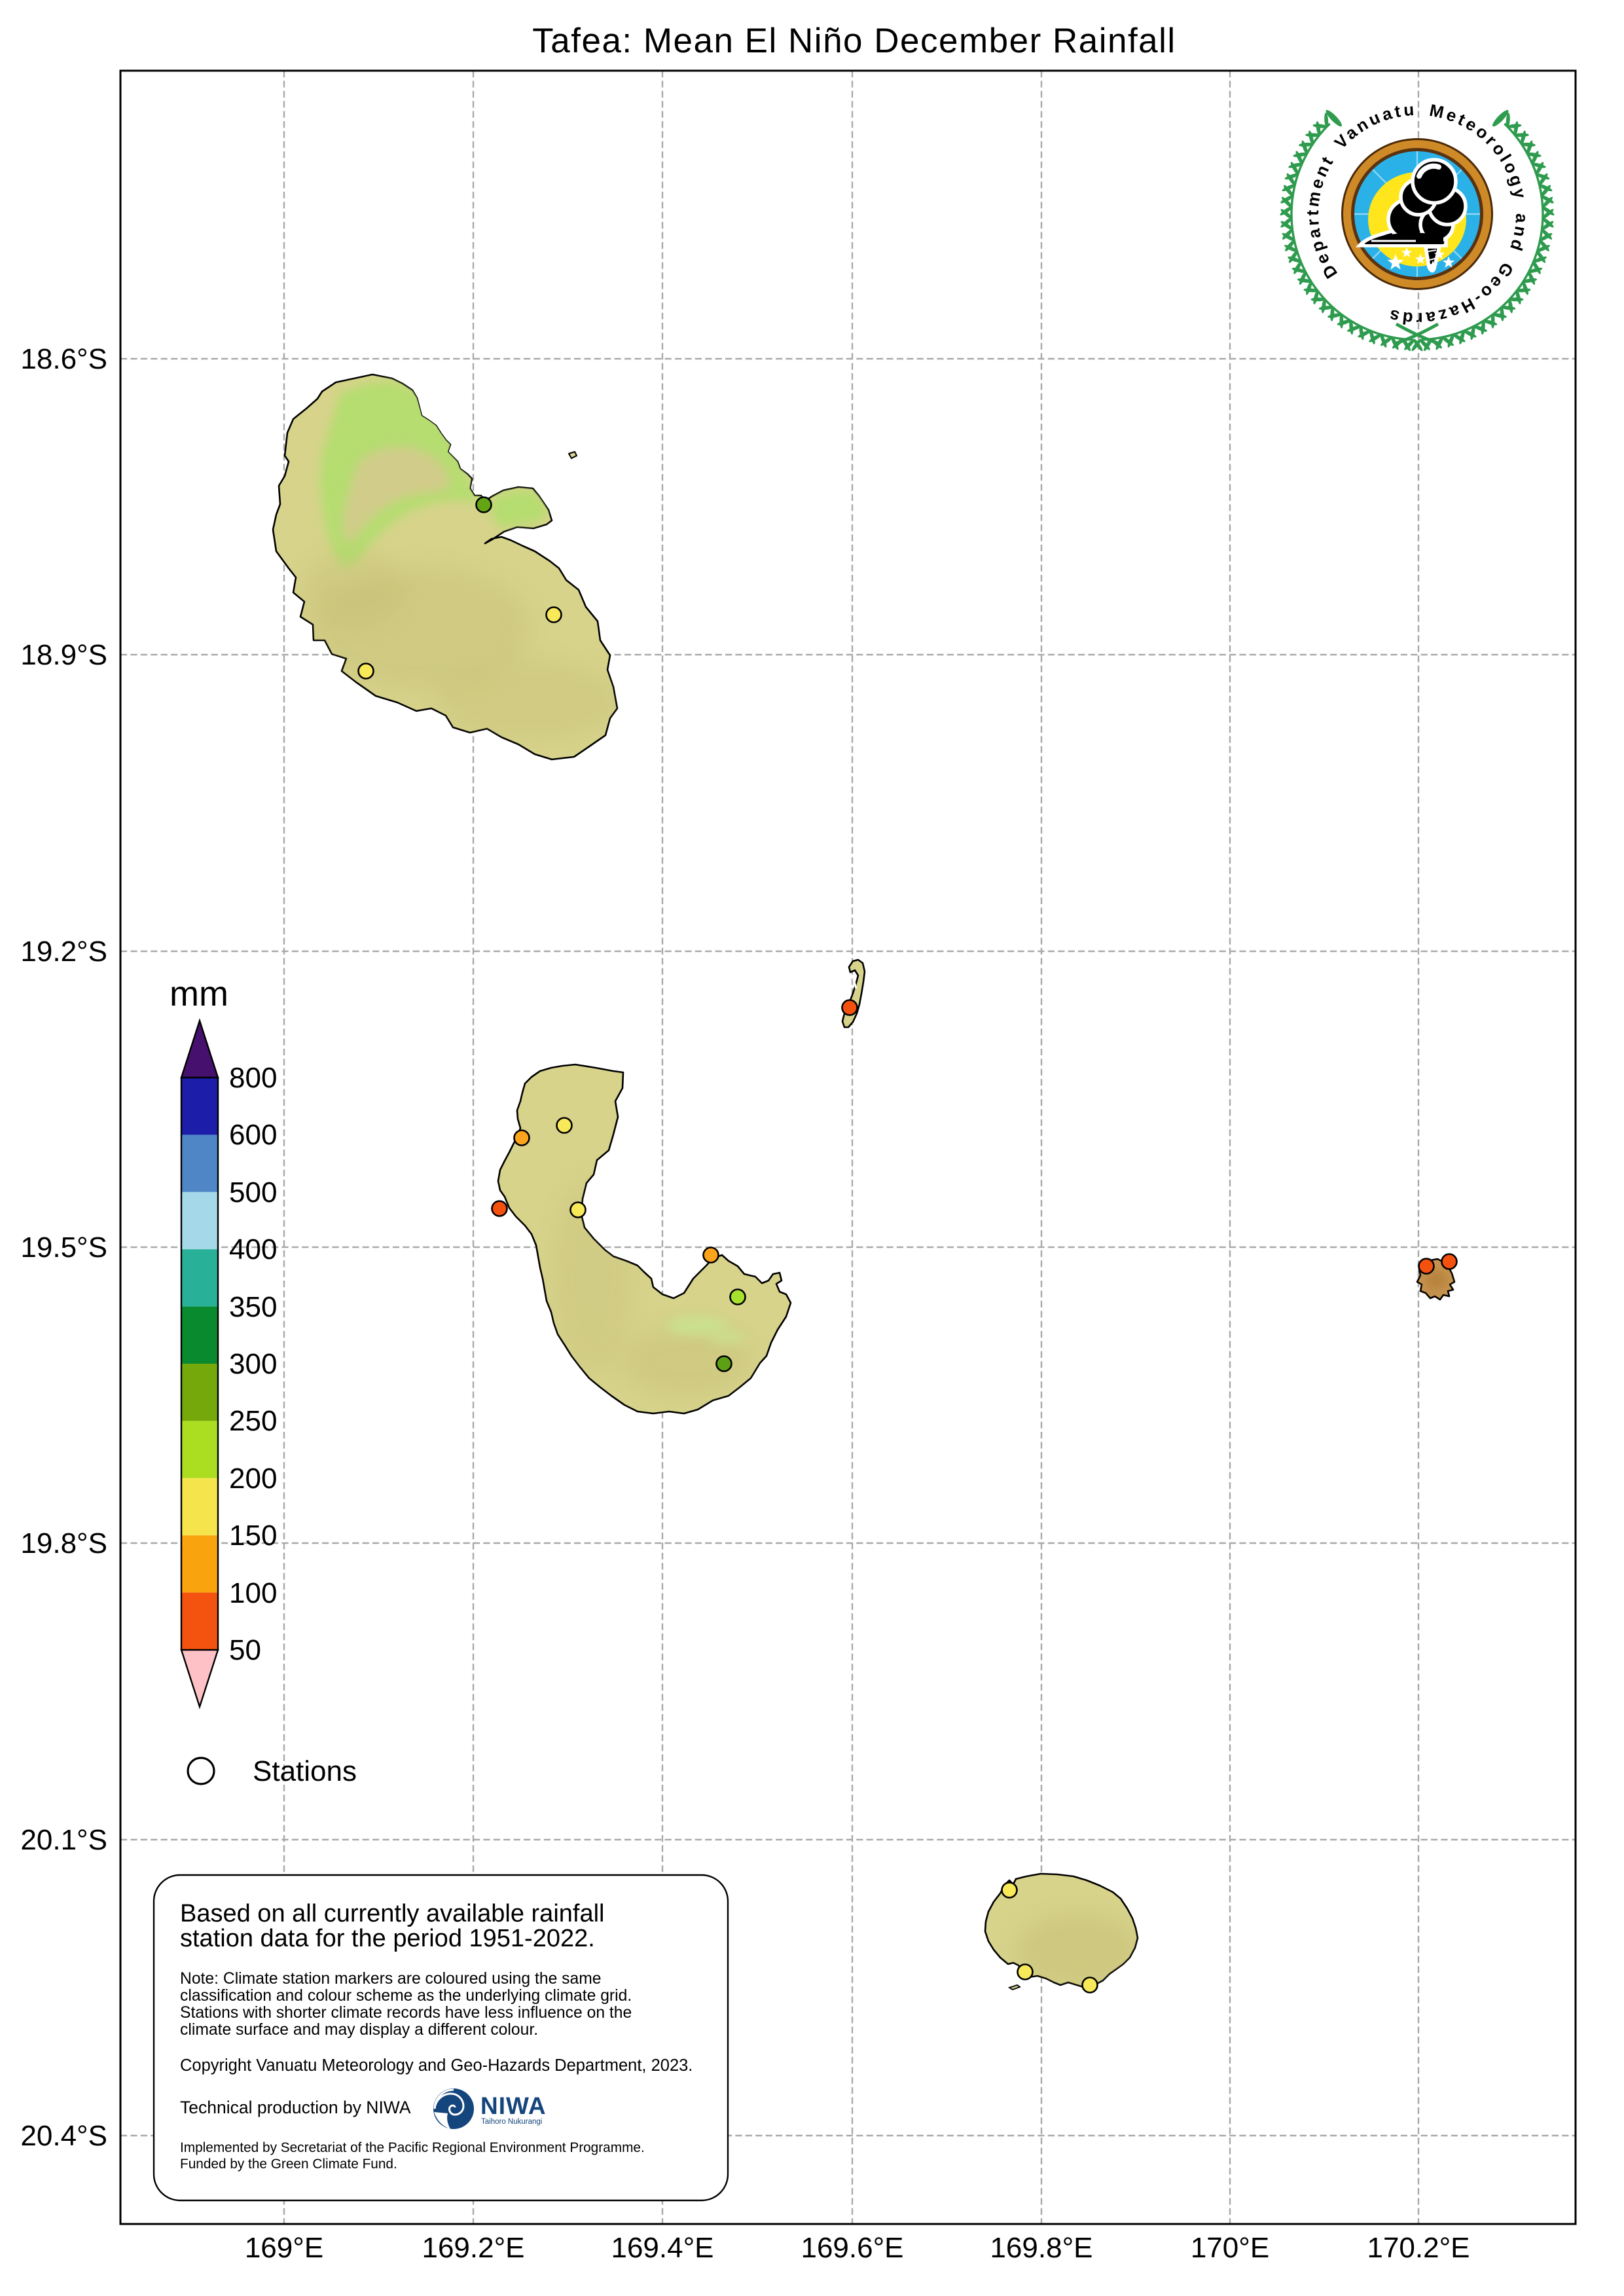 The height and width of the screenshot is (2296, 1624). I want to click on svg-text:Tafea: Mean El Niño December R: Tafea: Mean El Niño December Rainfall, so click(854, 41).